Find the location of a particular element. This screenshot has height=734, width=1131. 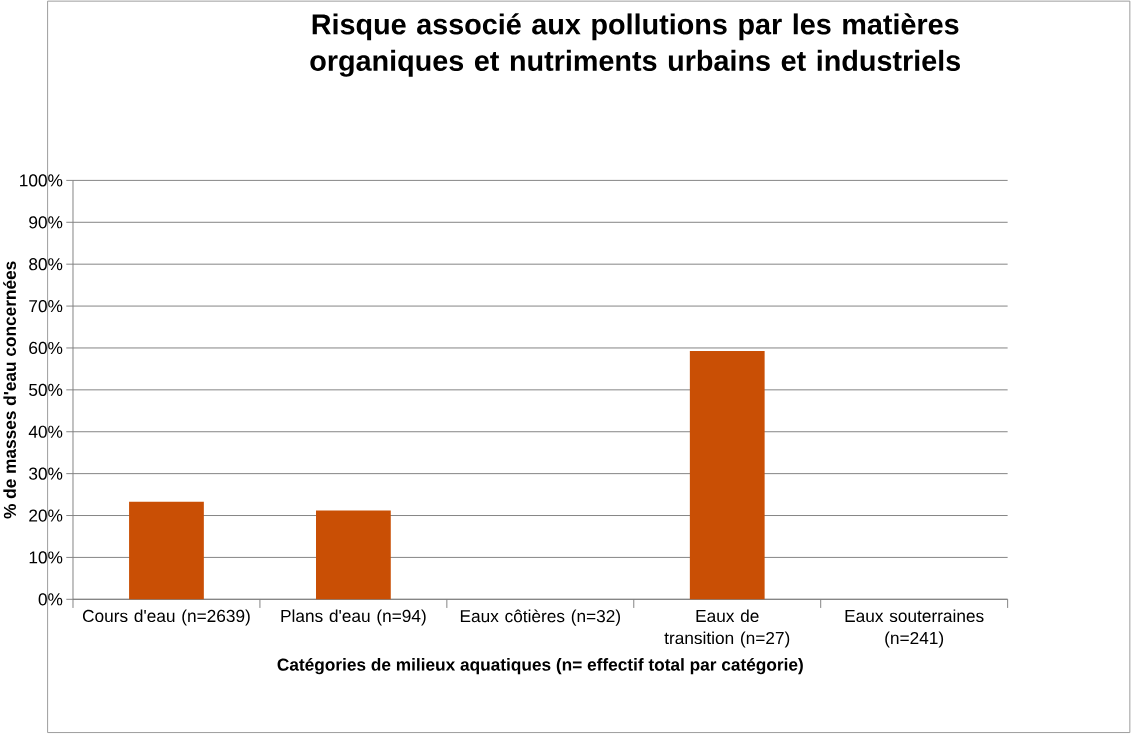

y-tick-label: 100% is located at coordinates (41, 180).